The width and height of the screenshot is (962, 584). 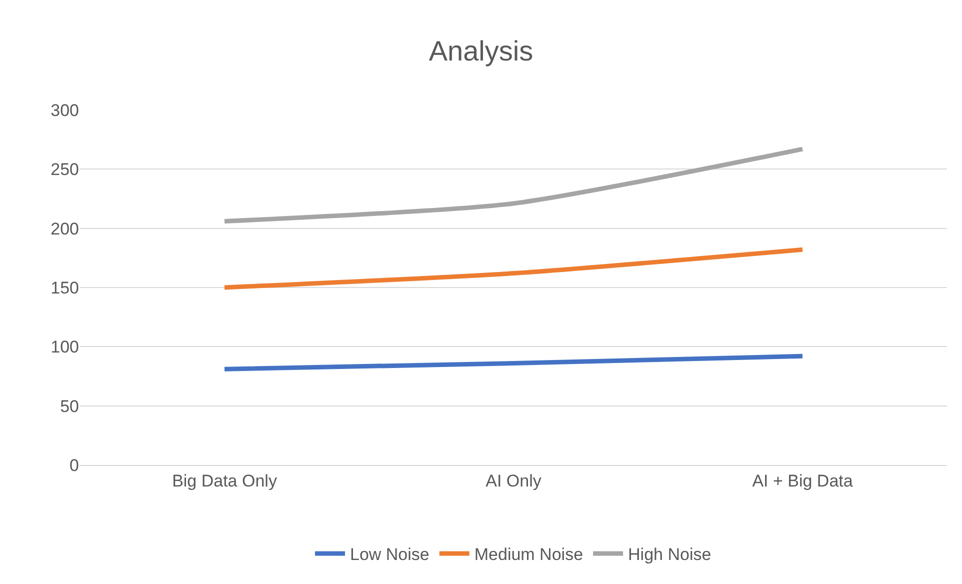 I want to click on x-tick-label: Big Data Only, so click(x=225, y=480).